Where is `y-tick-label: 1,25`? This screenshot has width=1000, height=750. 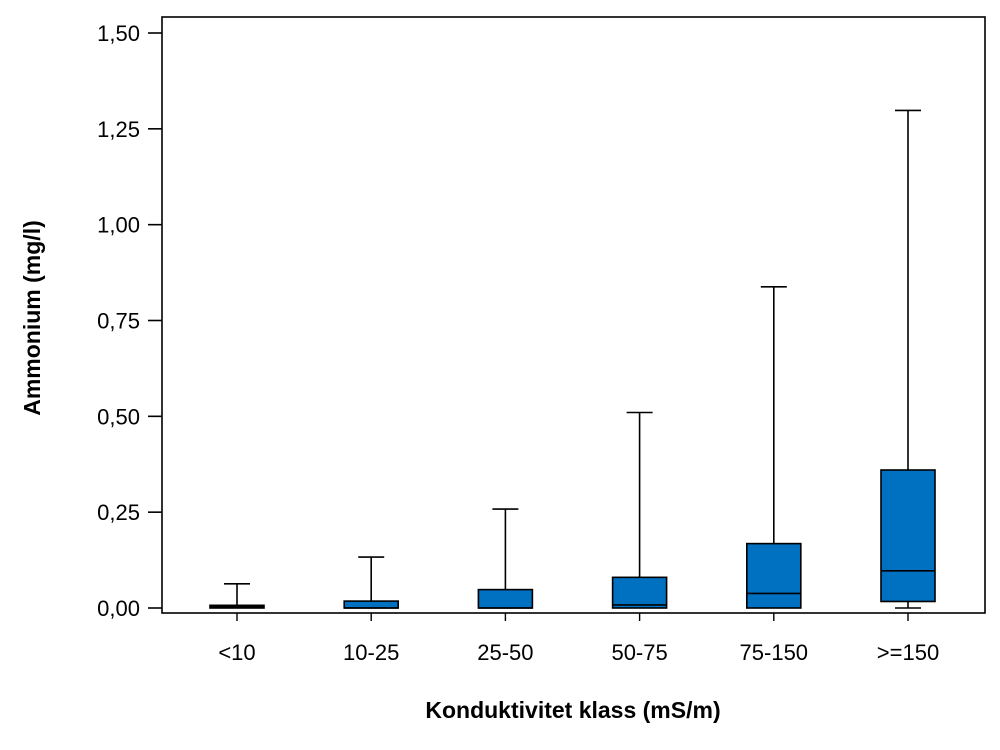 y-tick-label: 1,25 is located at coordinates (118, 129).